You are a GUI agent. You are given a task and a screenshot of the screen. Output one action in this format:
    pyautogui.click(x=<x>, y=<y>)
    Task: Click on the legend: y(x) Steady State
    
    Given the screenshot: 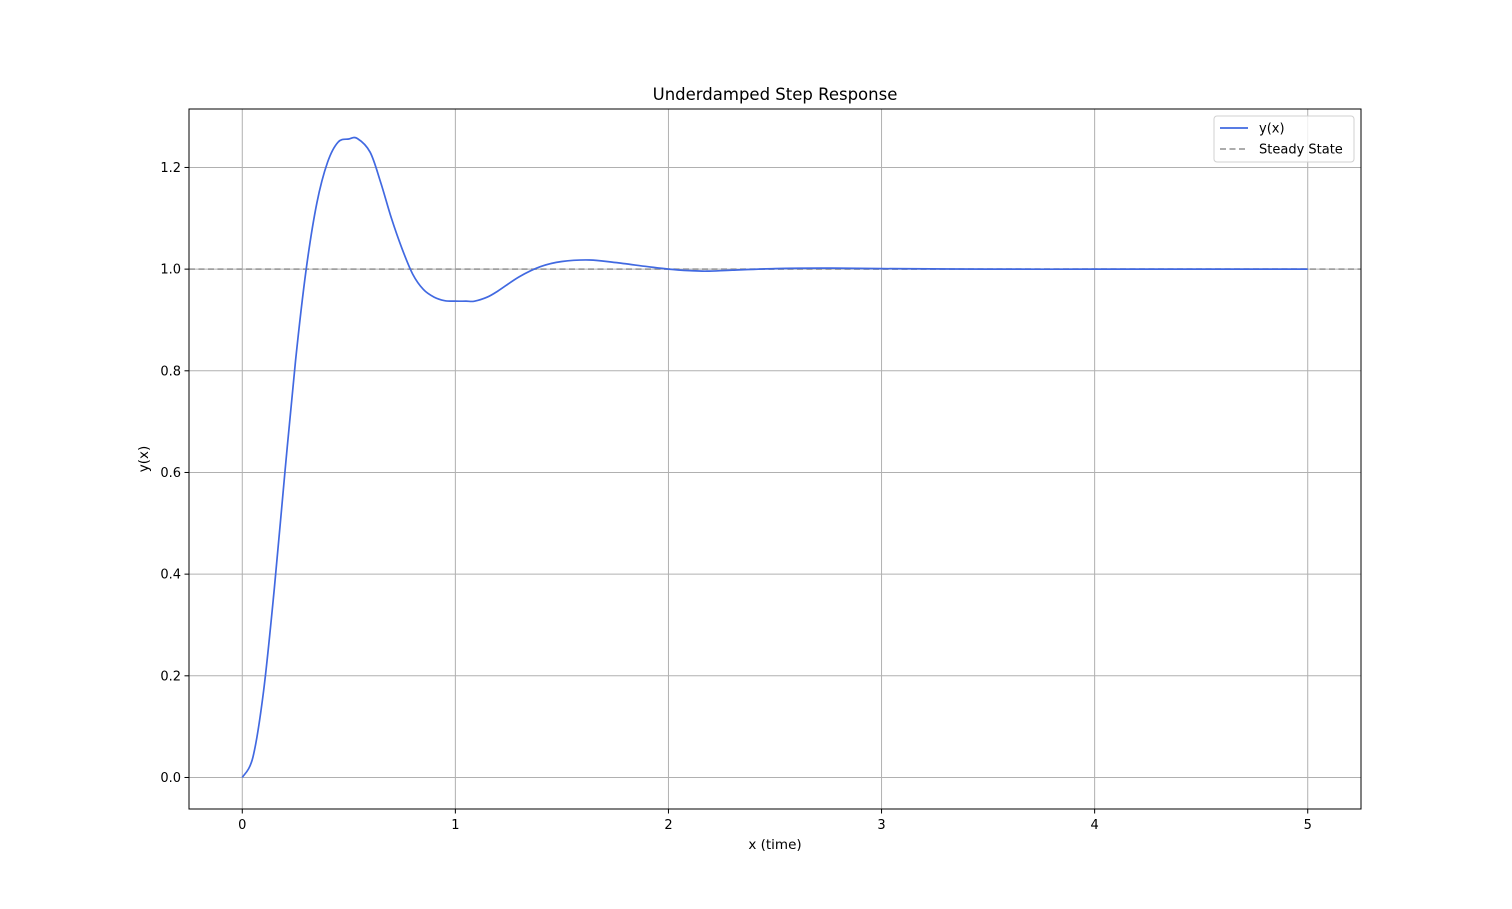 What is the action you would take?
    pyautogui.click(x=1284, y=139)
    